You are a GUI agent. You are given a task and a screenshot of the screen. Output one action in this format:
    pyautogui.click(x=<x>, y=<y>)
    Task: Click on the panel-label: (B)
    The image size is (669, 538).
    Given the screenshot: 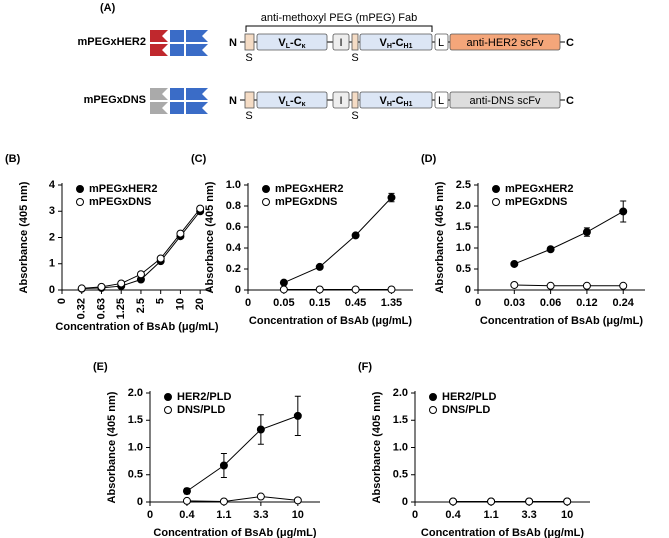 What is the action you would take?
    pyautogui.click(x=13, y=159)
    